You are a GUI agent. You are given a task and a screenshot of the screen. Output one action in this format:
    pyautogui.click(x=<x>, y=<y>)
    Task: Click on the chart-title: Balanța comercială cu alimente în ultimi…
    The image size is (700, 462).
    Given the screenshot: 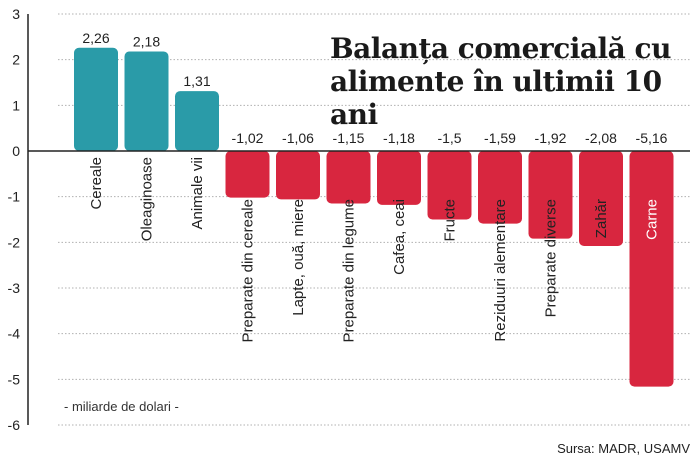 What is the action you would take?
    pyautogui.click(x=500, y=81)
    